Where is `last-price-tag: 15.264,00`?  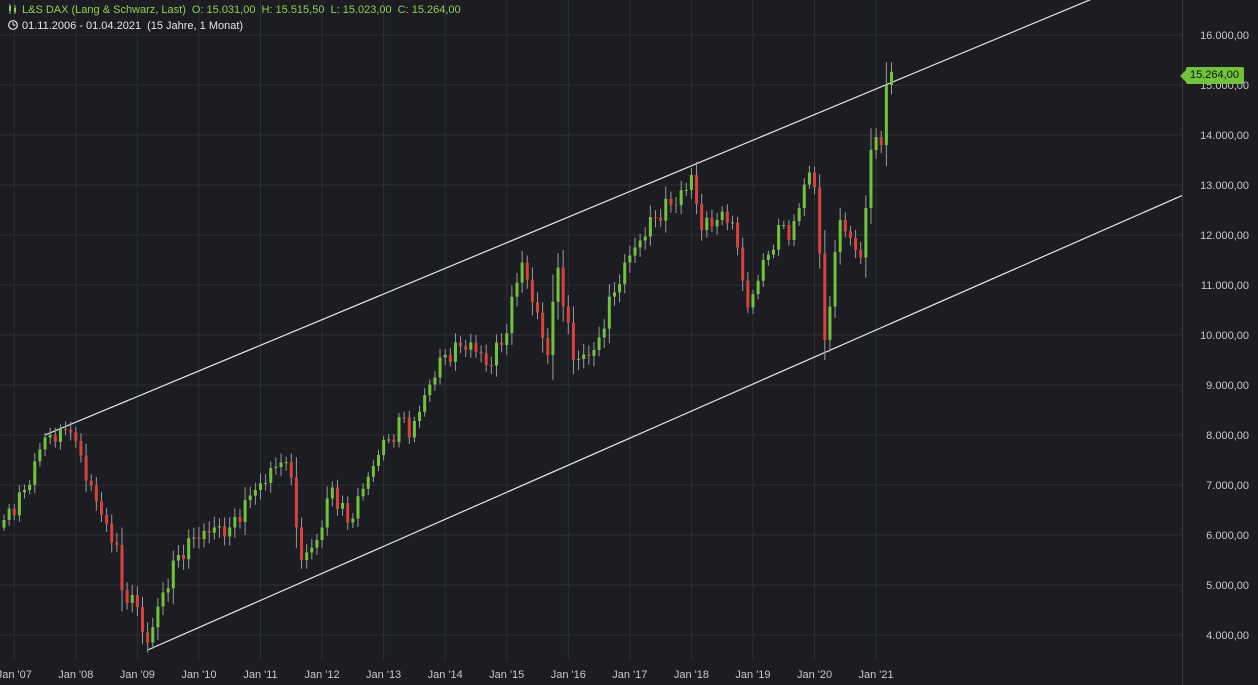
last-price-tag: 15.264,00 is located at coordinates (1212, 75).